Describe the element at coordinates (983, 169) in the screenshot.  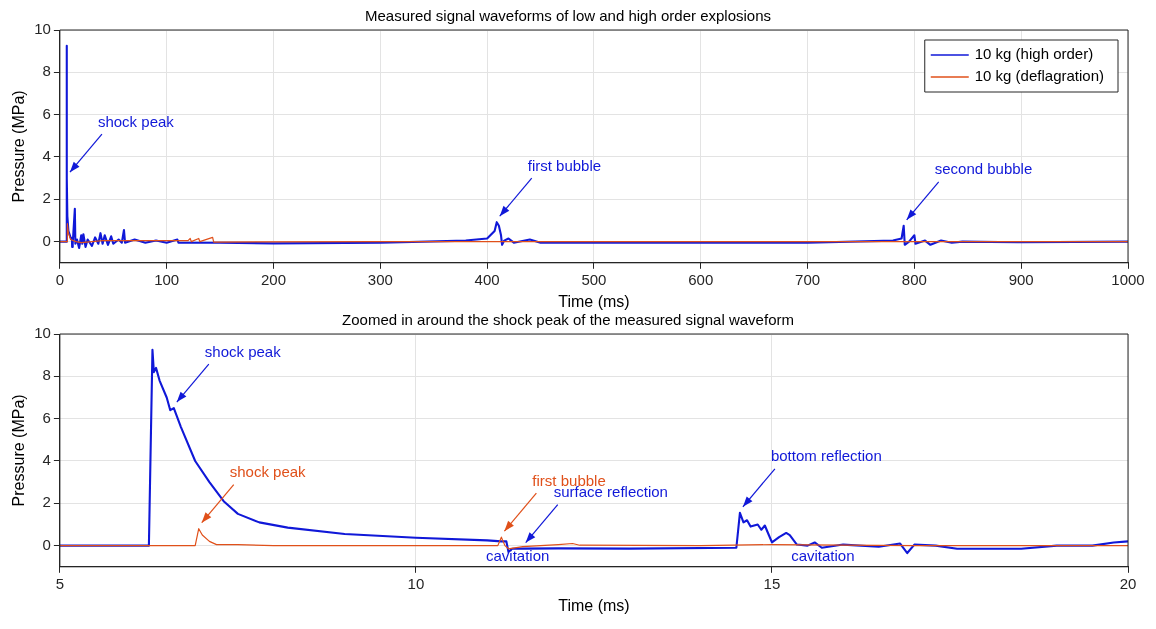
I see `annotation: second bubble` at that location.